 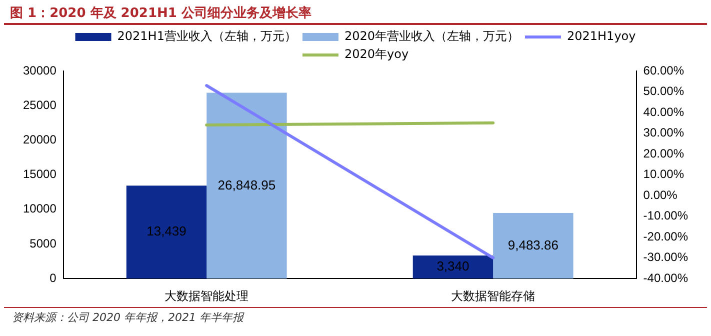 I want to click on y-tick-label: 20000, so click(x=39, y=139).